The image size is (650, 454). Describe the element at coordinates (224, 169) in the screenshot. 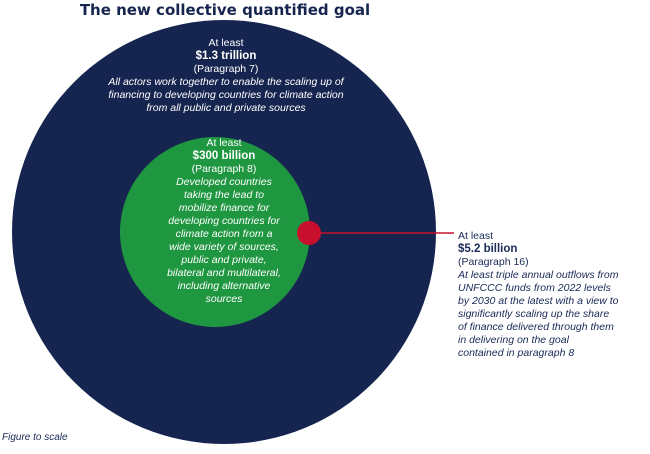

I see `inner-paragraph: (Paragraph 8)` at that location.